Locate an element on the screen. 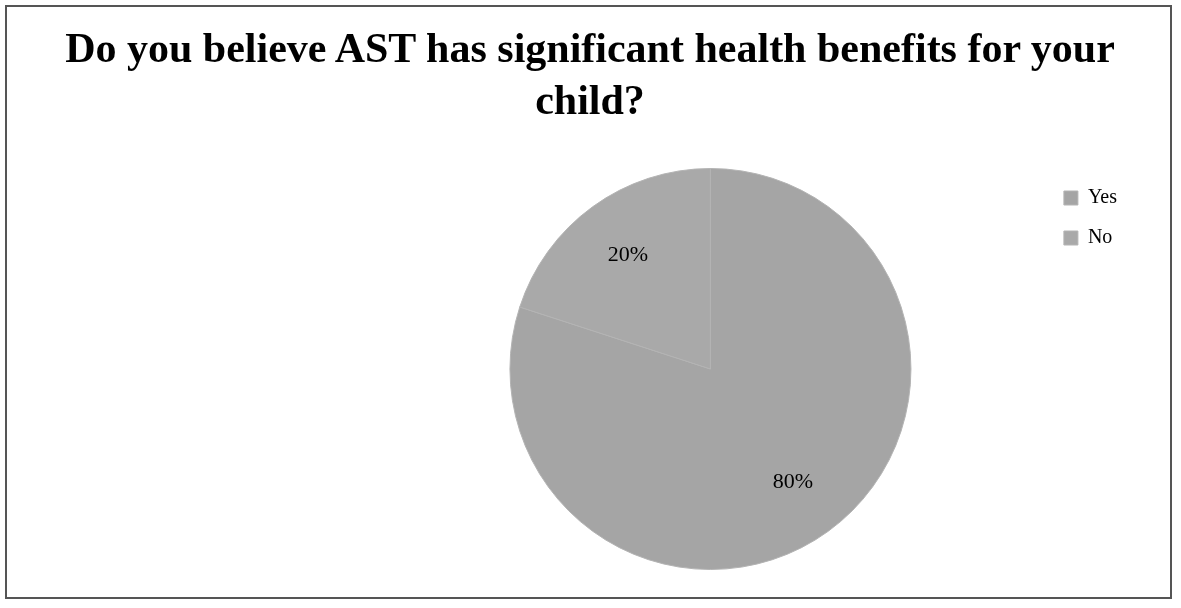 The image size is (1181, 608). data-label: 80% is located at coordinates (793, 481).